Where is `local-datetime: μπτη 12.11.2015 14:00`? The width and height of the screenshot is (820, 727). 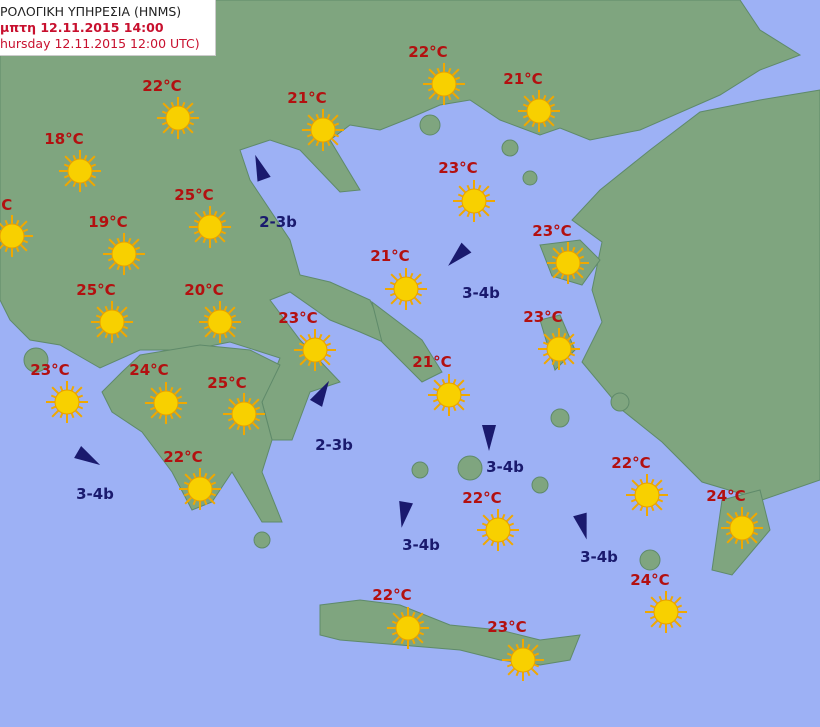 local-datetime: μπτη 12.11.2015 14:00 is located at coordinates (82, 27).